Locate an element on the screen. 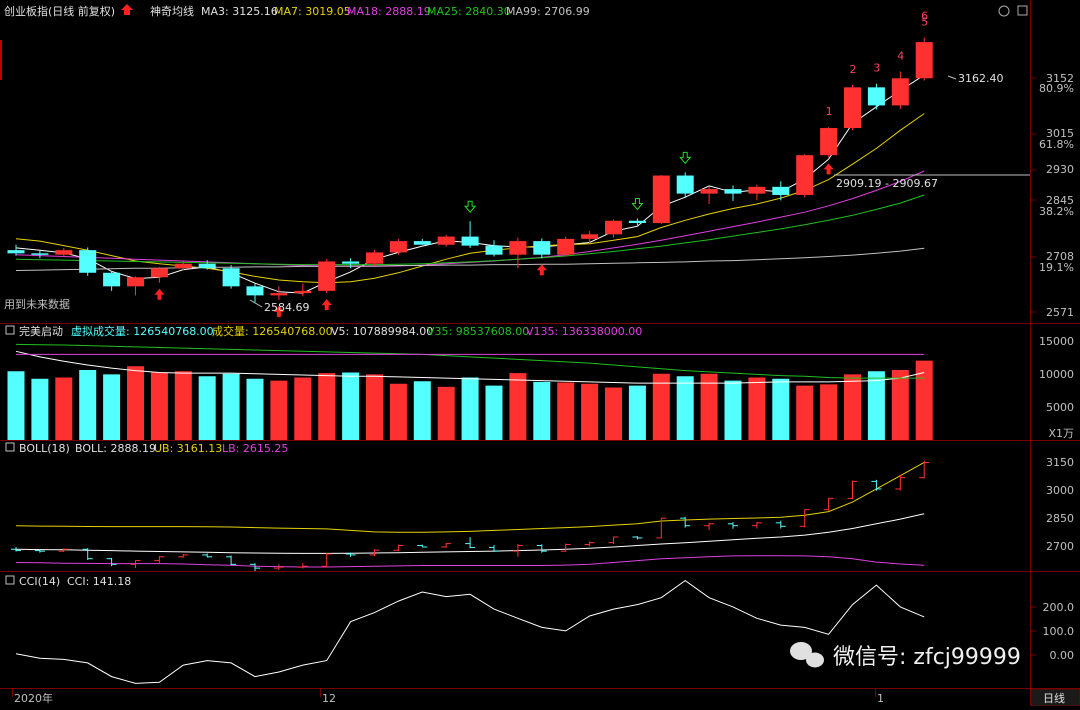 This screenshot has height=710, width=1080. v135-value: V135: 136338000.00 is located at coordinates (584, 331).